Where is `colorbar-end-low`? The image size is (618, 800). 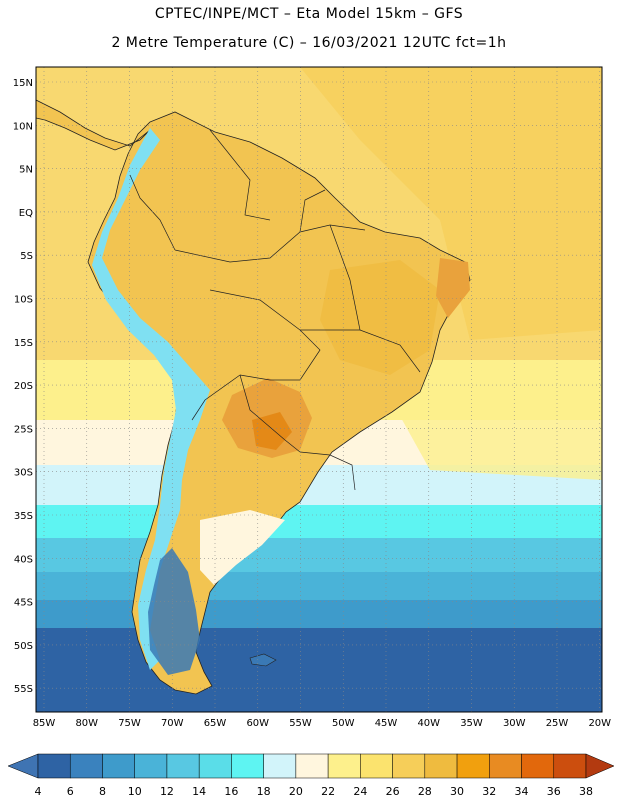 colorbar-end-low is located at coordinates (23, 766).